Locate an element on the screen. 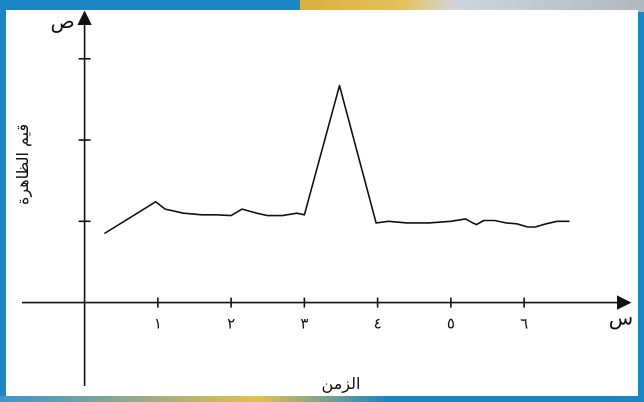 The width and height of the screenshot is (644, 402). x-tick-label: ٢ is located at coordinates (231, 324).